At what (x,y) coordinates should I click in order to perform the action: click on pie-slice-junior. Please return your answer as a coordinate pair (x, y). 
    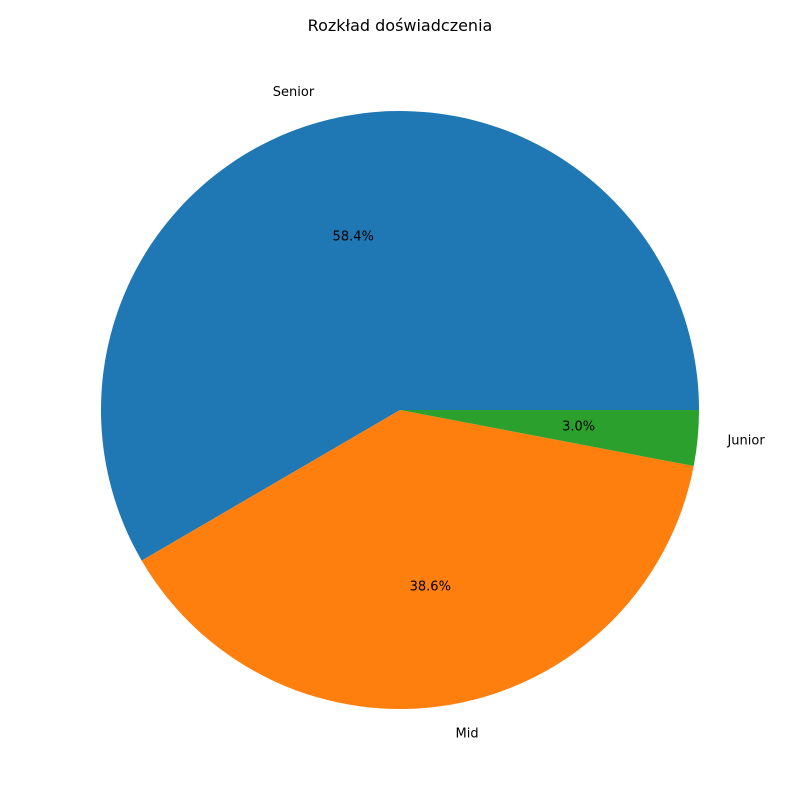
    Looking at the image, I should click on (549, 438).